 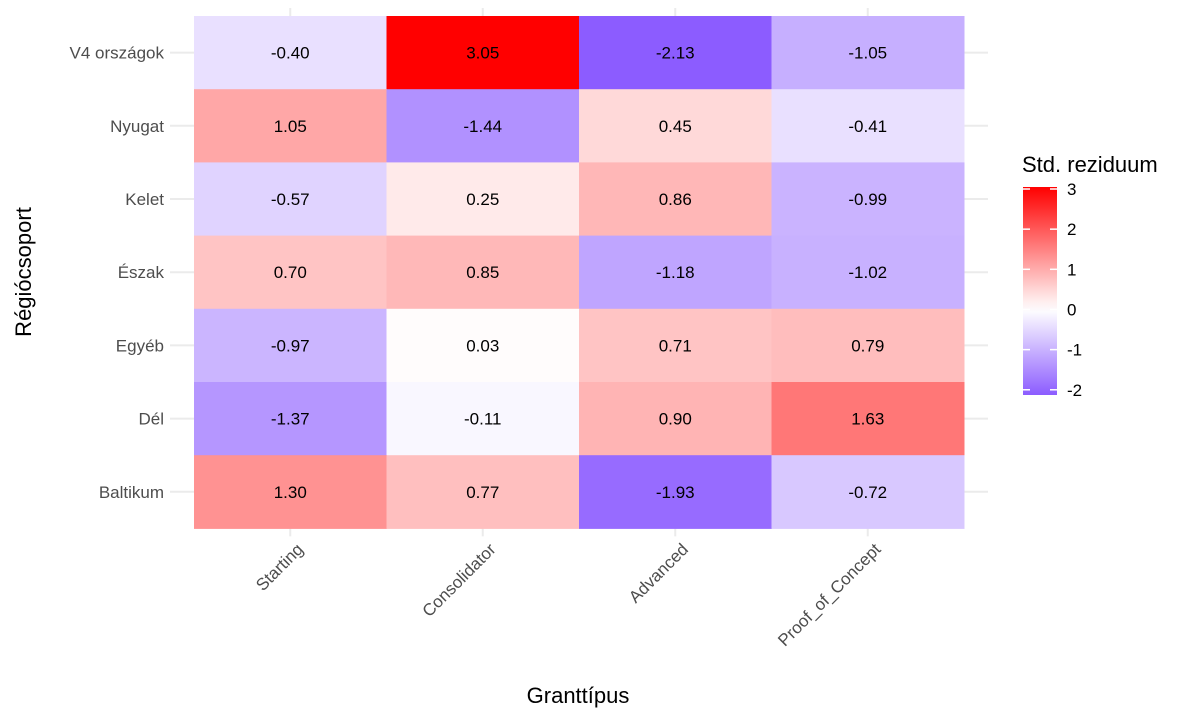 I want to click on cell-value-label: 0.79, so click(x=867, y=345).